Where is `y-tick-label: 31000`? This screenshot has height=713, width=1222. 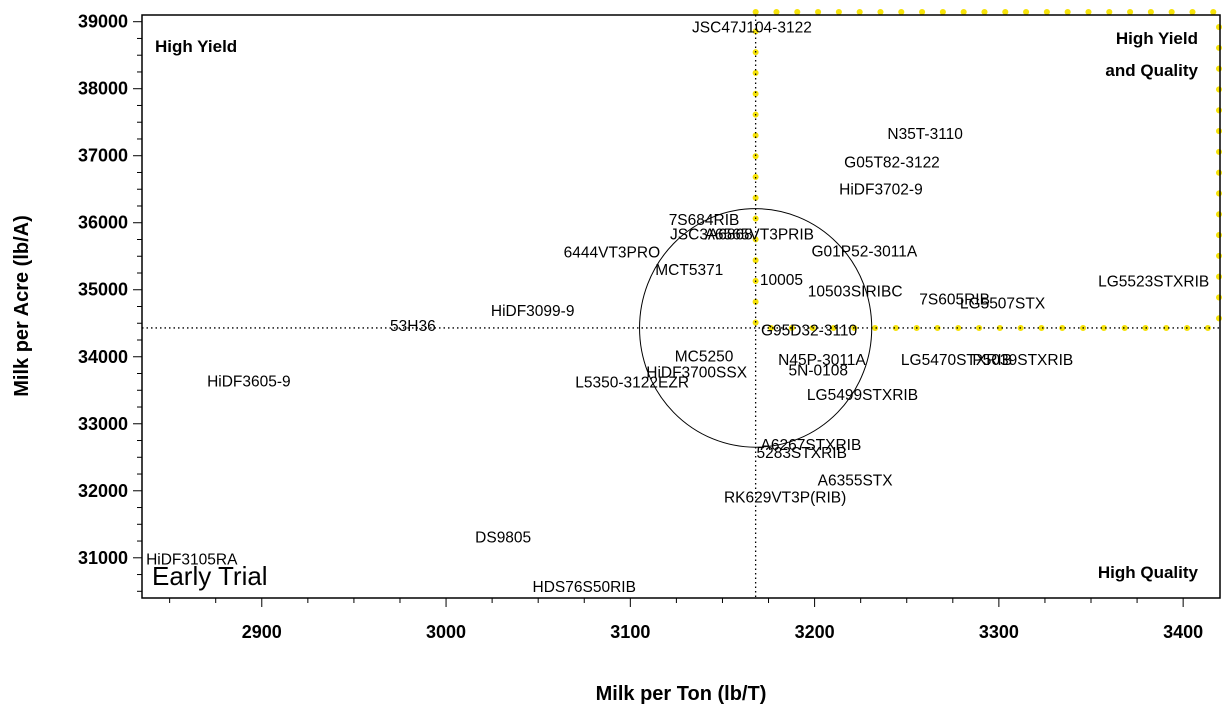
y-tick-label: 31000 is located at coordinates (103, 558).